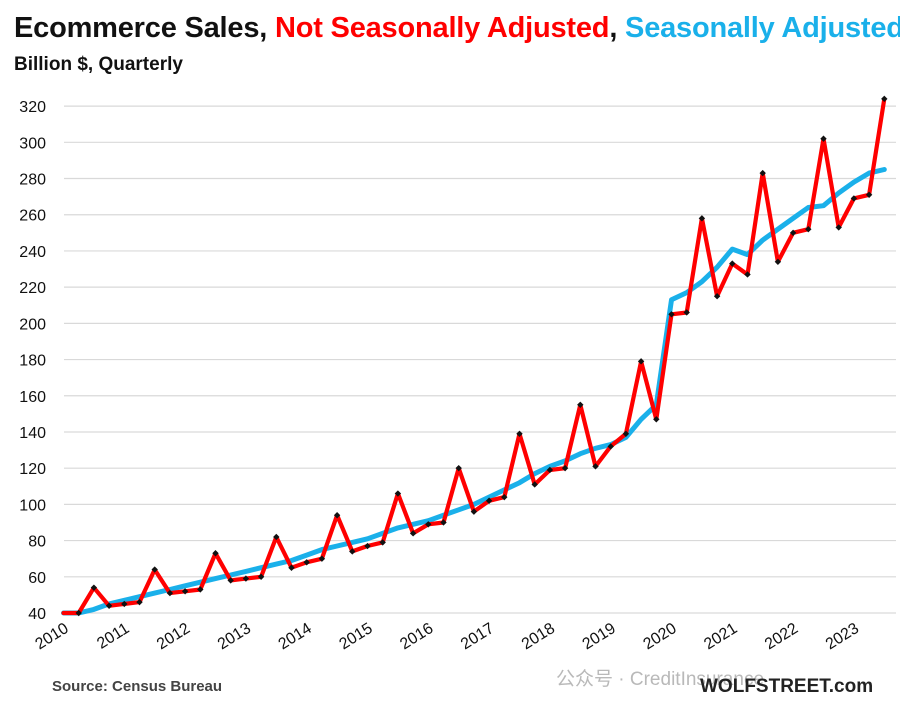  Describe the element at coordinates (599, 636) in the screenshot. I see `x-tick-label: 2019` at that location.